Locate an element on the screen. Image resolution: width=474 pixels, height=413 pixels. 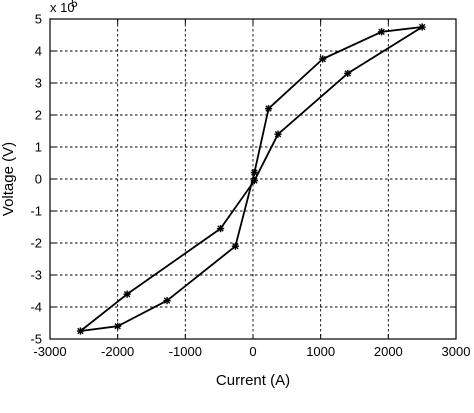
y-tick-label: -3 is located at coordinates (36, 275).